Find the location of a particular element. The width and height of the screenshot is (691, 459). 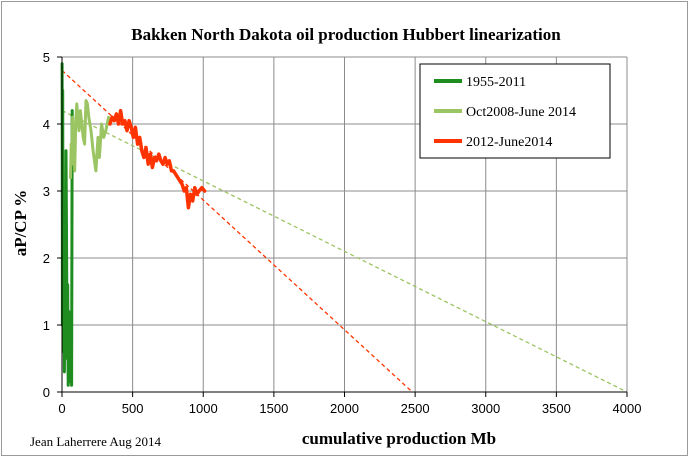

y-tick-label: 1 is located at coordinates (46, 325).